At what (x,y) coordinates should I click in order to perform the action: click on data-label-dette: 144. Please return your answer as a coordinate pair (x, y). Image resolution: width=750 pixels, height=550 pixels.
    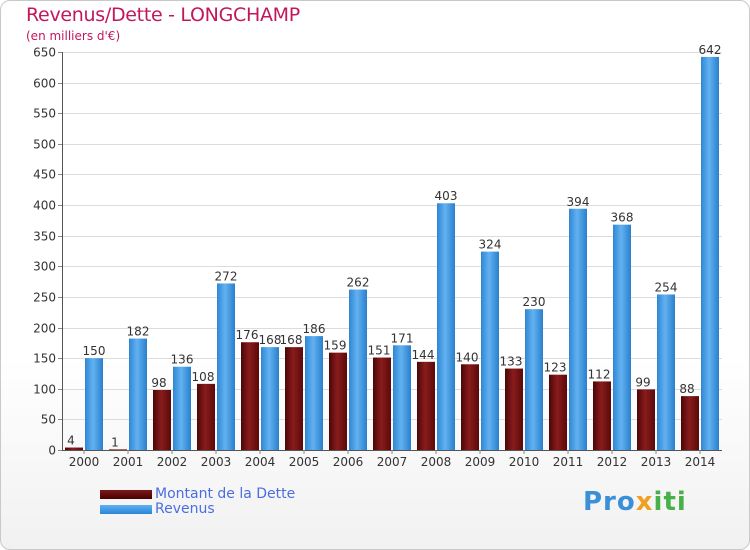
    Looking at the image, I should click on (423, 355).